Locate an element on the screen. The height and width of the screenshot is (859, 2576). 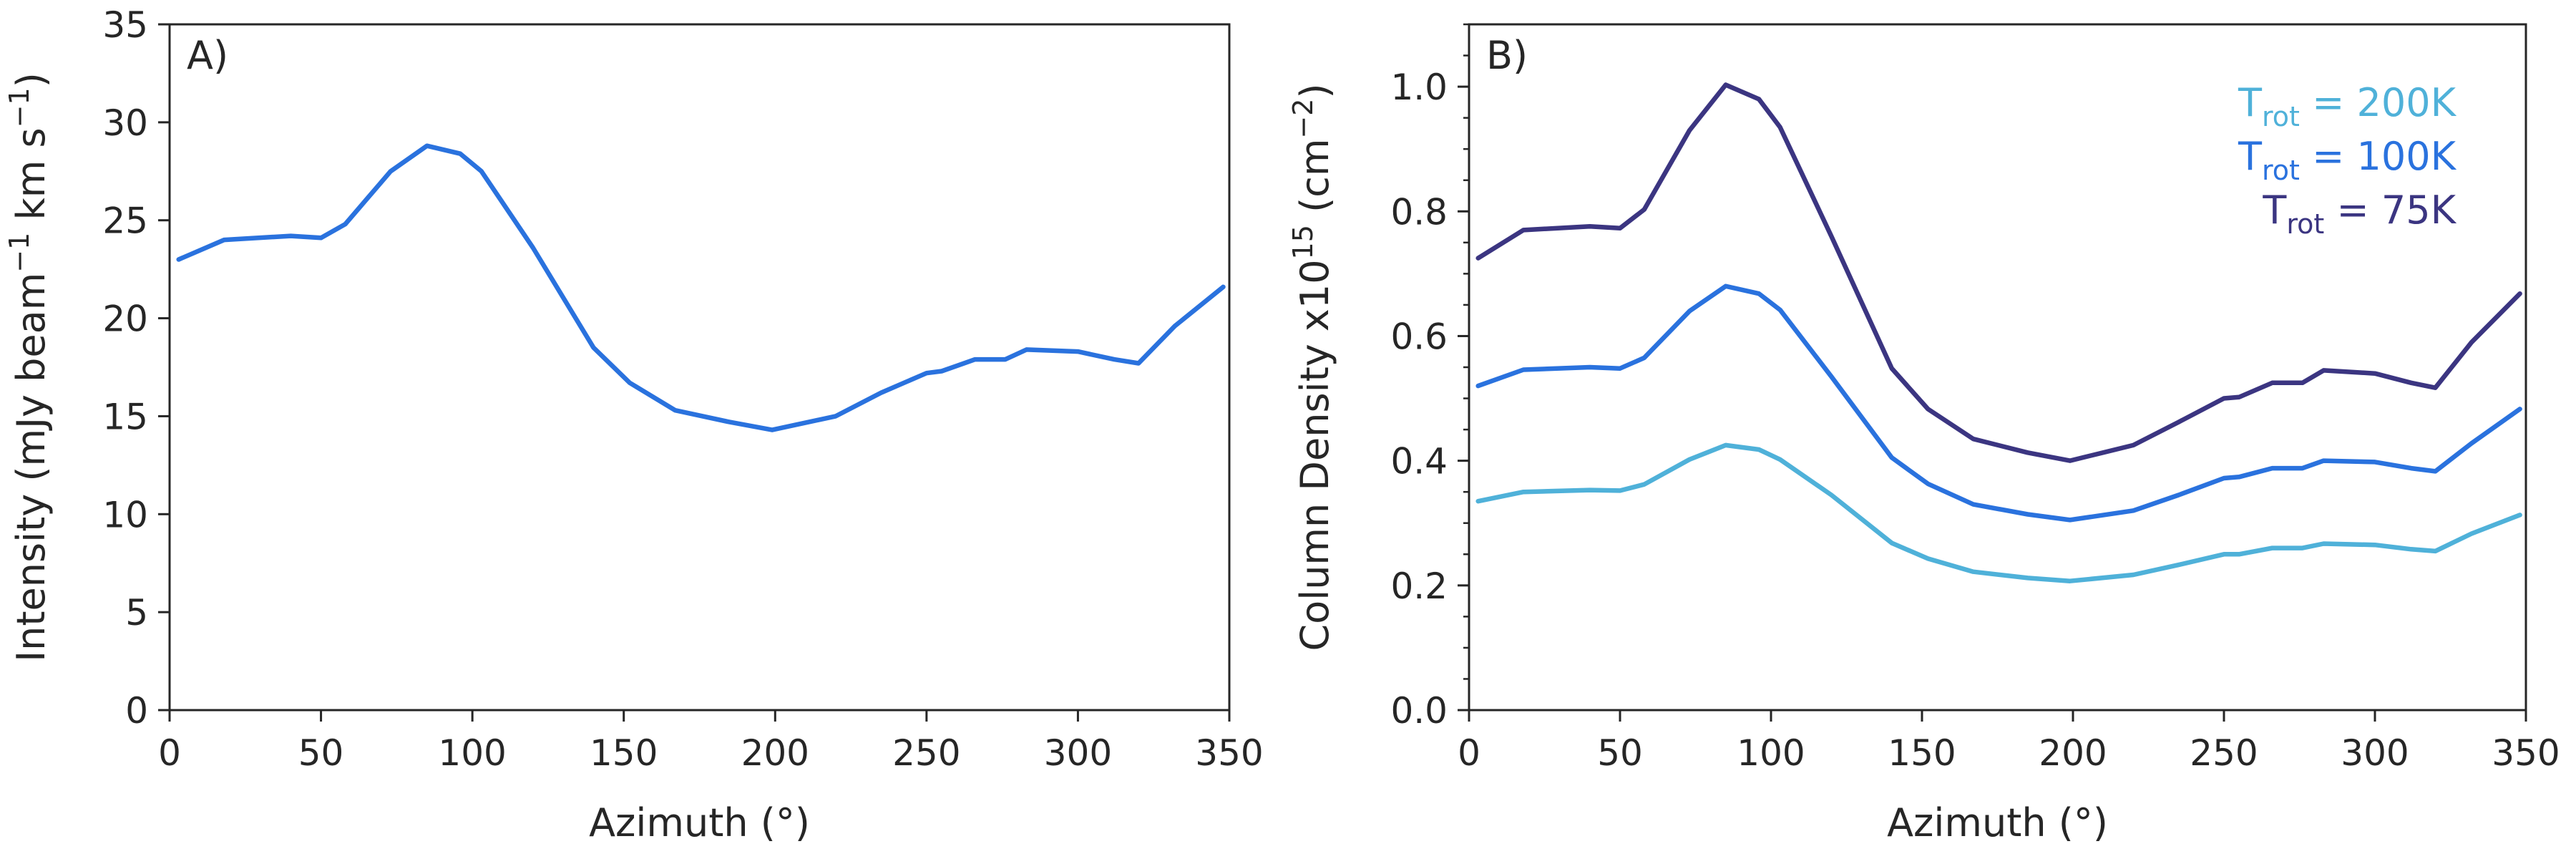
y-tick-label: 0.0 is located at coordinates (1419, 711).